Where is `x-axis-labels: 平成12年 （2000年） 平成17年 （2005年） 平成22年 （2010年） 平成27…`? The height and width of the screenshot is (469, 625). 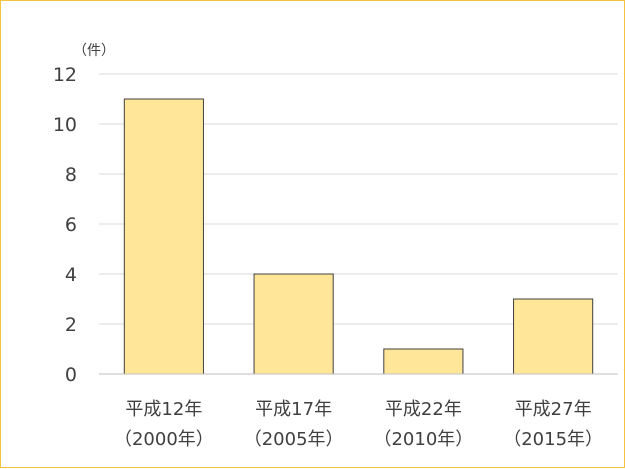
x-axis-labels: 平成12年 （2000年） 平成17年 （2005年） 平成22年 （2010年） 平成27… is located at coordinates (358, 424).